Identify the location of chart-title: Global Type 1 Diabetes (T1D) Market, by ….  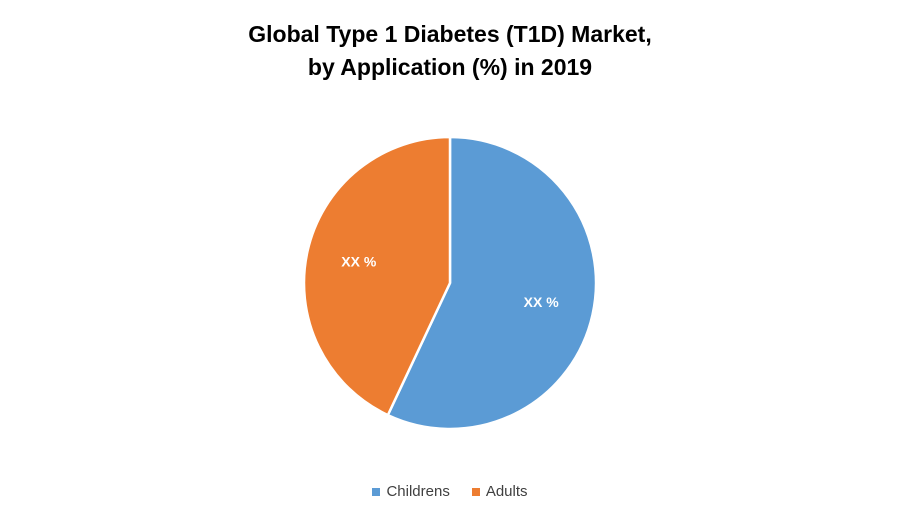
(450, 51).